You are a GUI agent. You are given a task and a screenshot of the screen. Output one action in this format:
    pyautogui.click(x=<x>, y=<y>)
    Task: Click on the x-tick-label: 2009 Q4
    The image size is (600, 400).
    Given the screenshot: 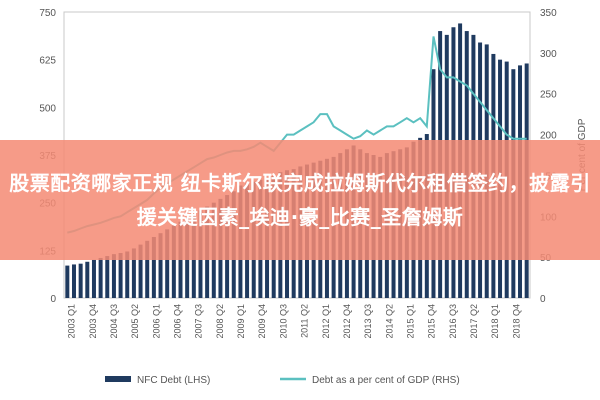 What is the action you would take?
    pyautogui.click(x=262, y=321)
    